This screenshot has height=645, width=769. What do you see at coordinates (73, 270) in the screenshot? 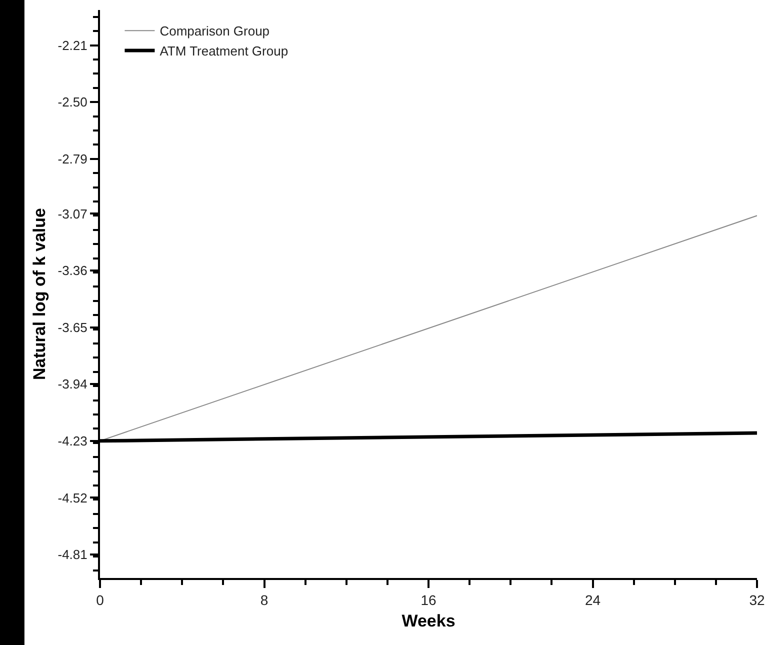
I see `y-tick-label: -3.36` at bounding box center [73, 270].